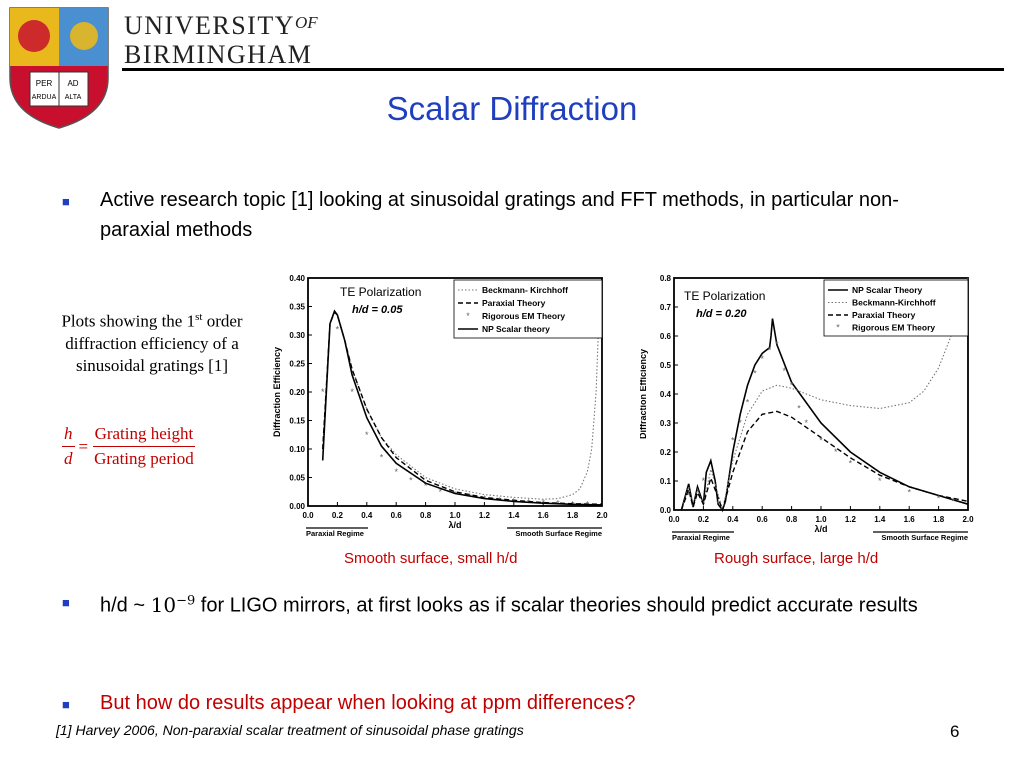 This screenshot has height=768, width=1024. Describe the element at coordinates (884, 315) in the screenshot. I see `legend-label: Paraxial Theory` at that location.